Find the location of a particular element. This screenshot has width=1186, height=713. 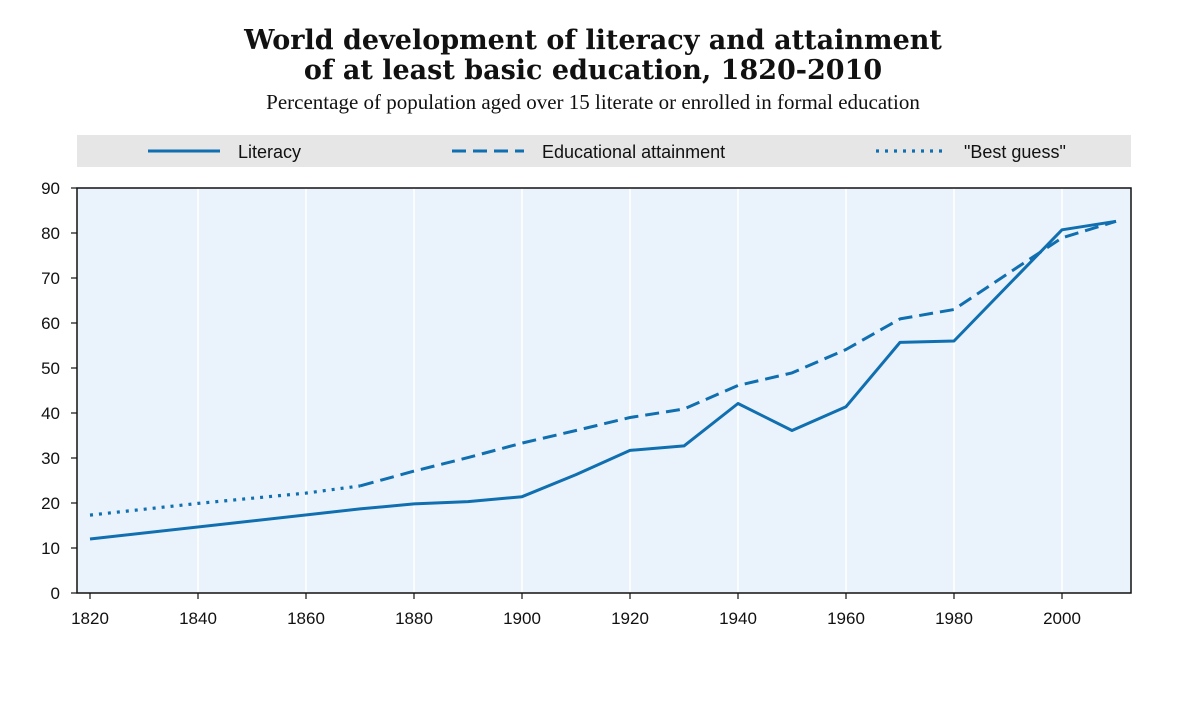

x-tick-label-1980: 1980 is located at coordinates (954, 618).